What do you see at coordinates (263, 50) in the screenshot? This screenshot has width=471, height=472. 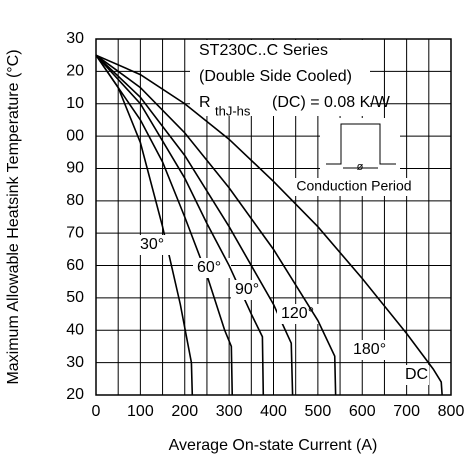 I see `annotation: ST230C..C Series` at bounding box center [263, 50].